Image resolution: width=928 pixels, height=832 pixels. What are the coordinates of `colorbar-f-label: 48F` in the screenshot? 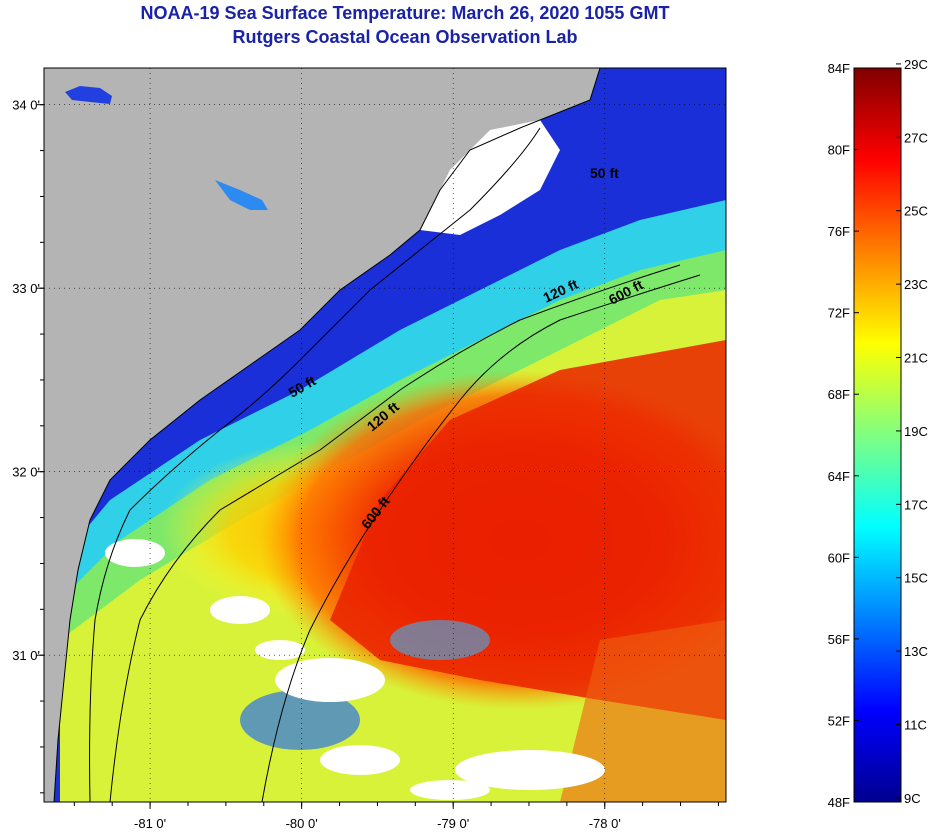 It's located at (839, 802).